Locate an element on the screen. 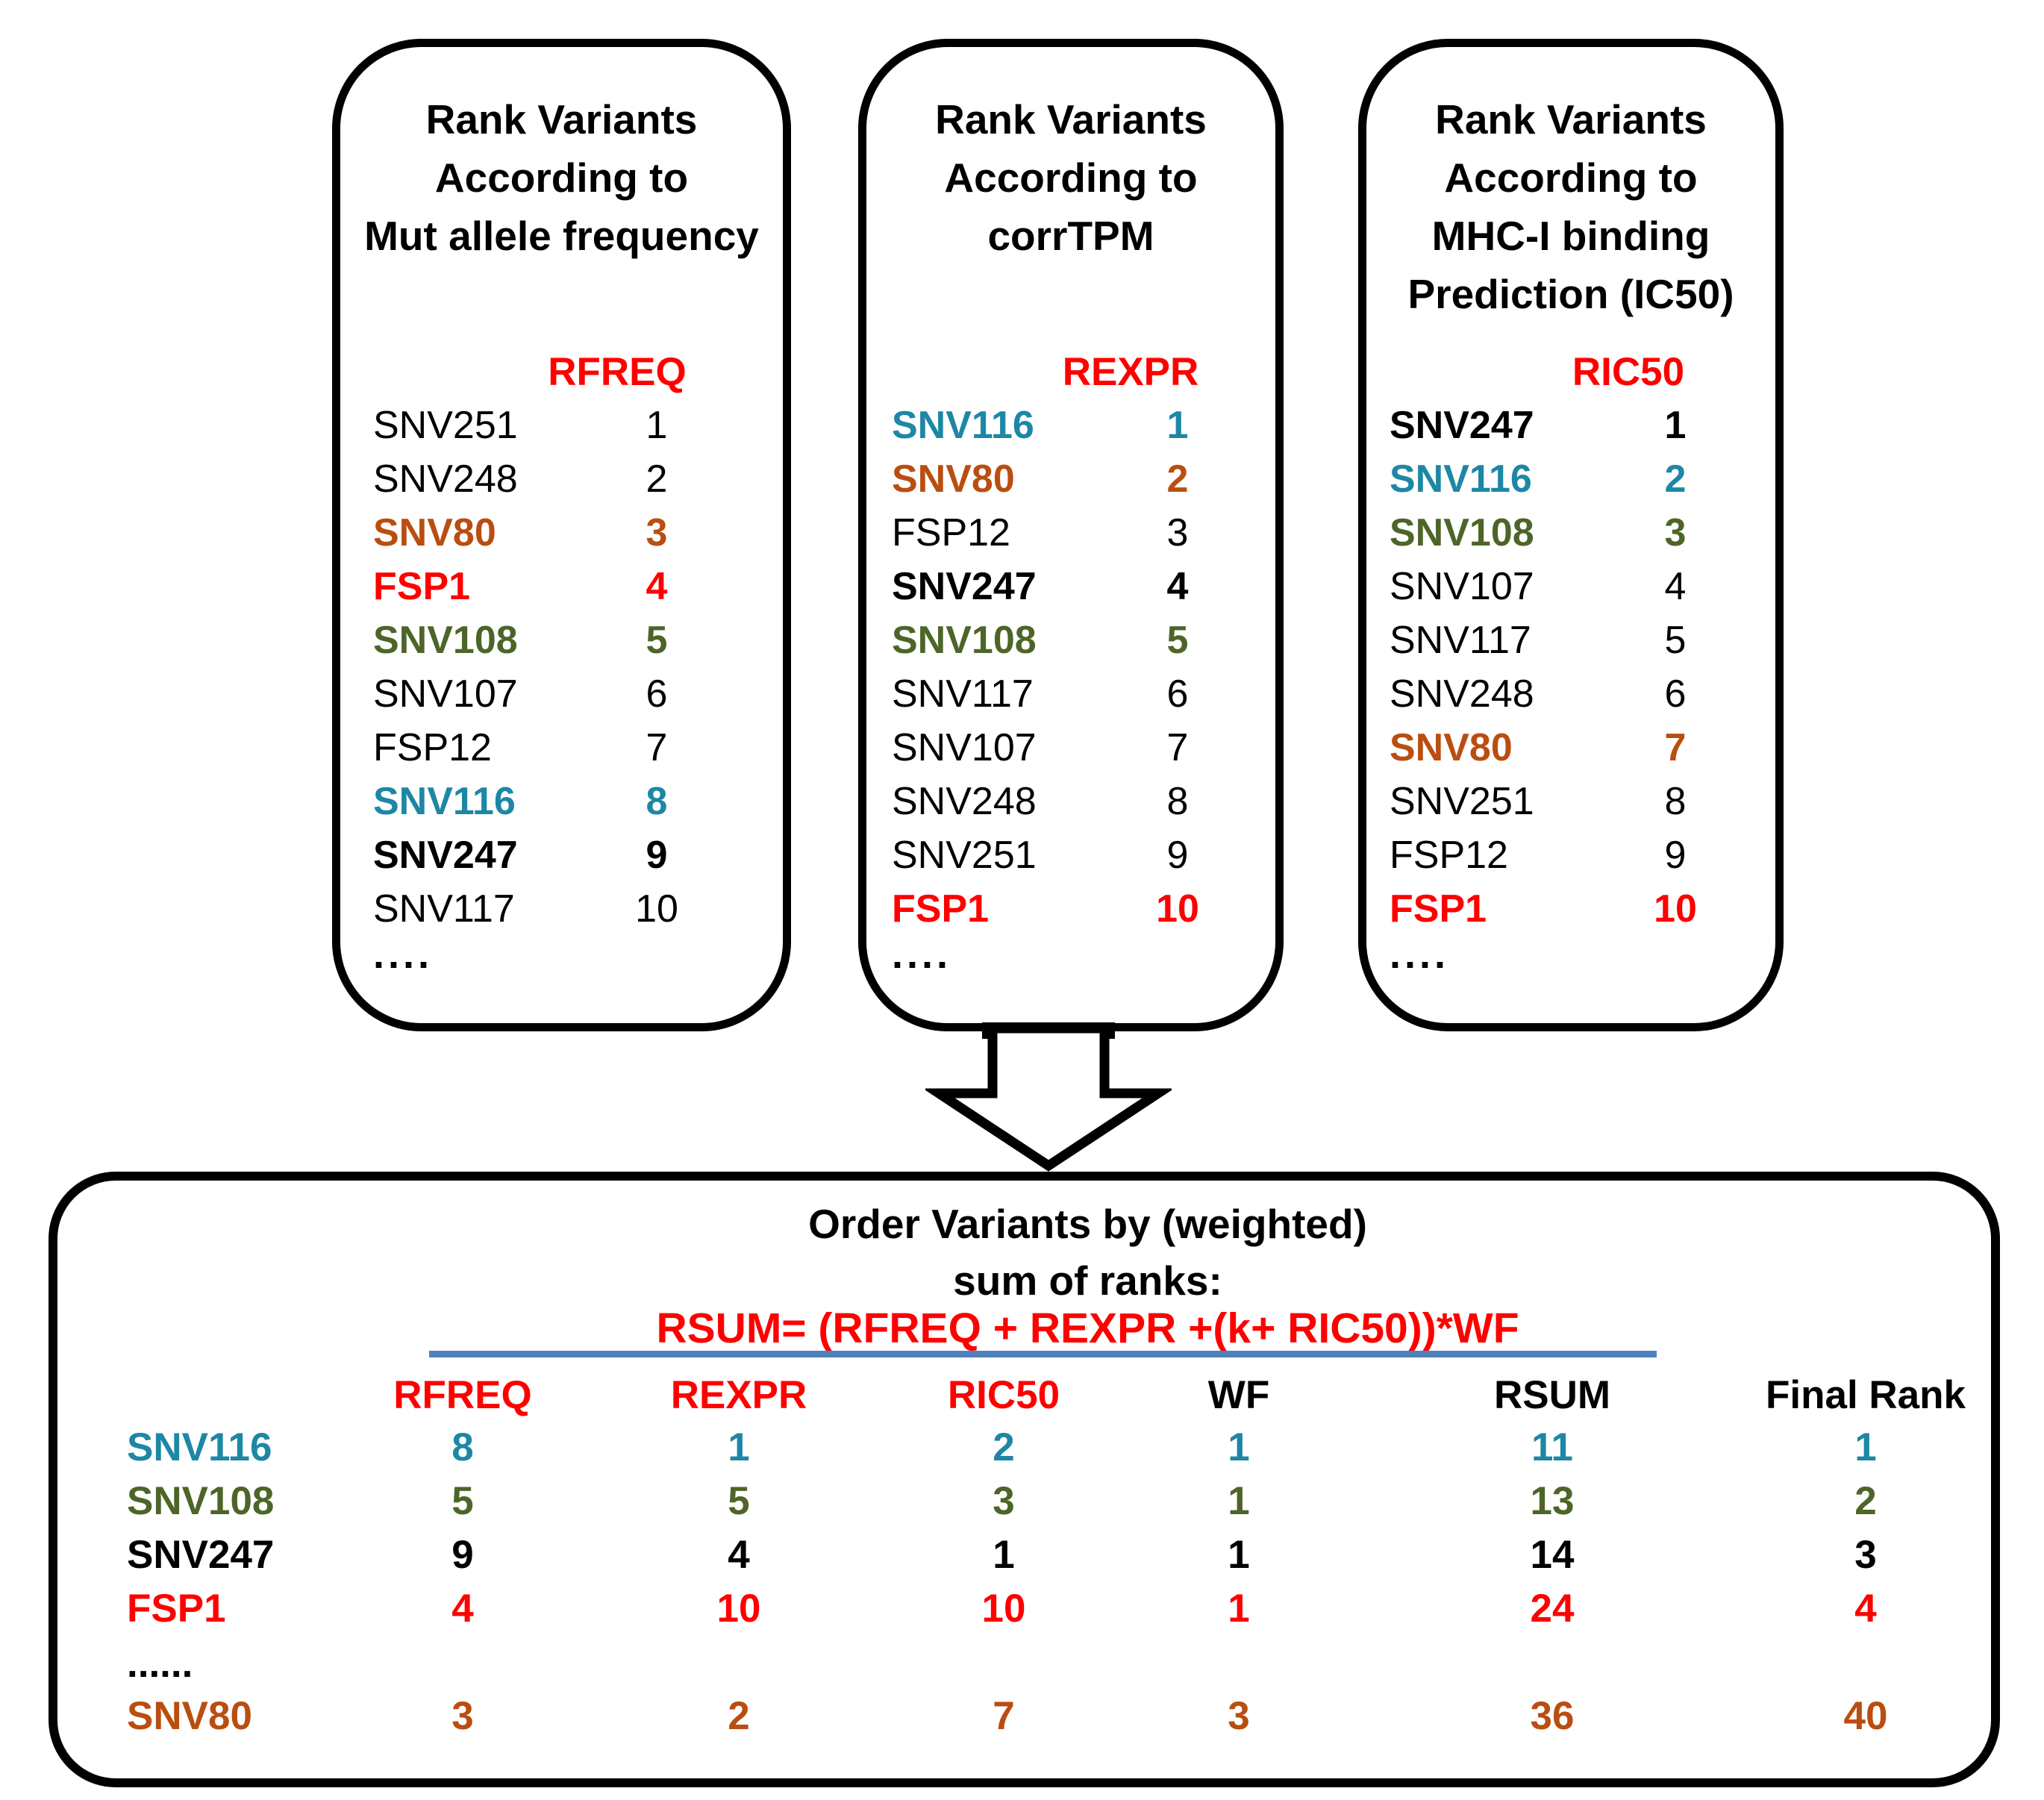 Image resolution: width=2044 pixels, height=1800 pixels. column-header-rsum: RSUM is located at coordinates (1552, 1395).